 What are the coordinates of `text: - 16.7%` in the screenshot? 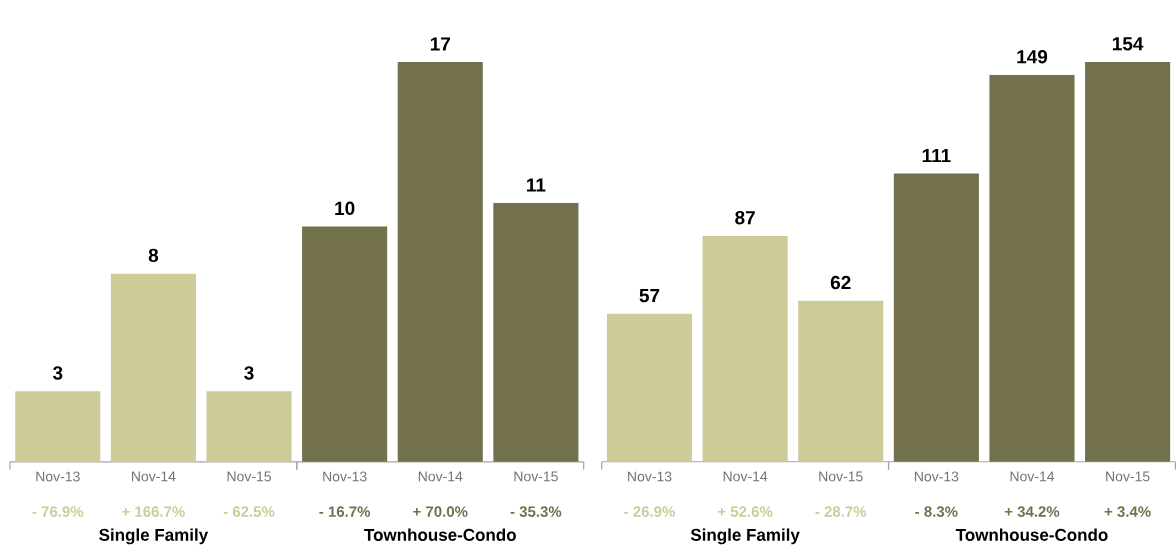 It's located at (345, 512).